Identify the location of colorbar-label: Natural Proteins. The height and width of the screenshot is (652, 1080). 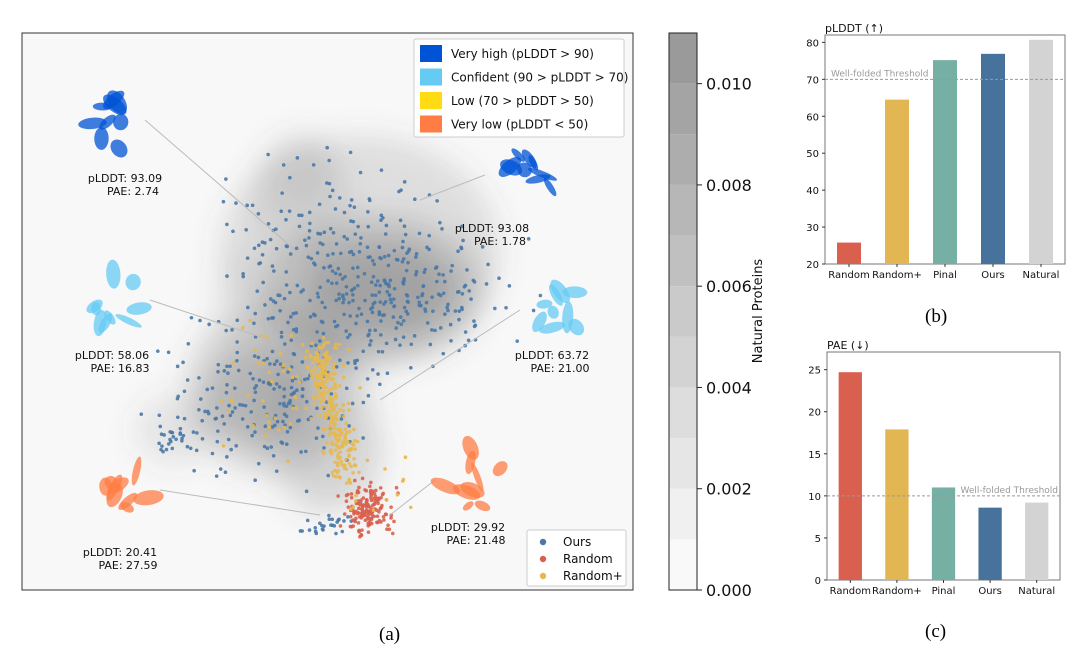
(758, 311).